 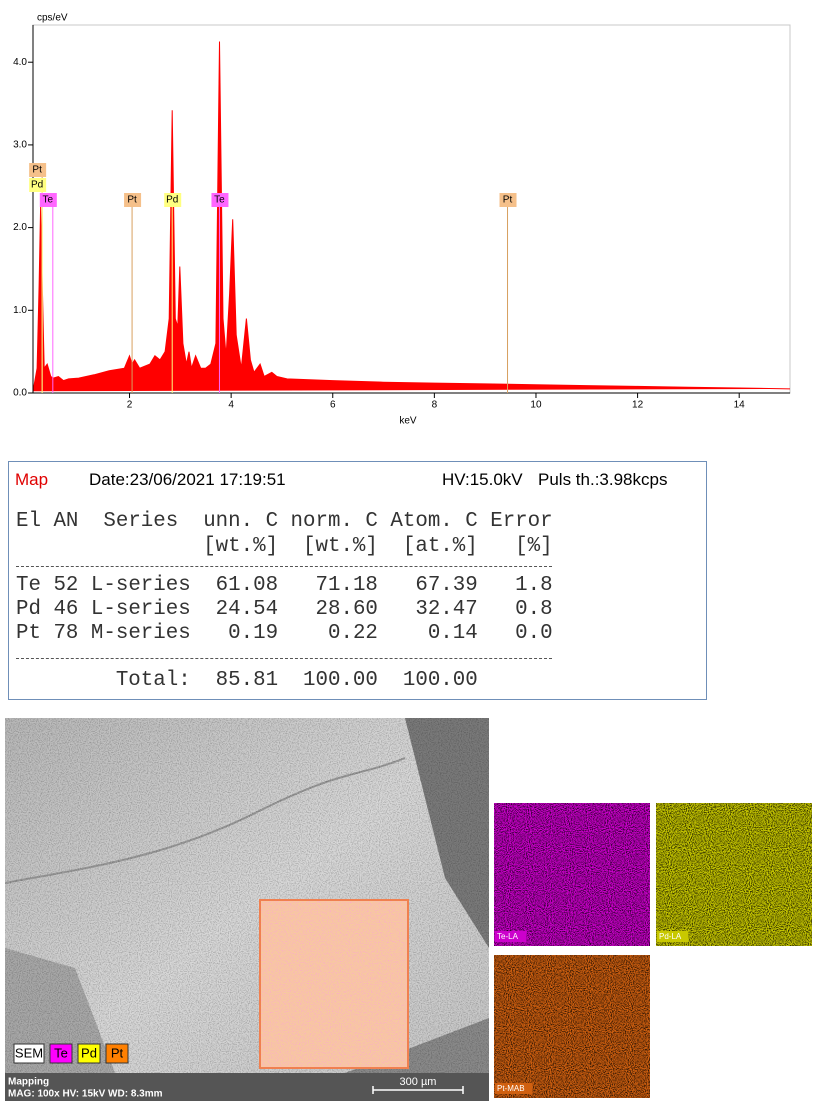 I want to click on table-cell: 52, so click(x=66, y=585).